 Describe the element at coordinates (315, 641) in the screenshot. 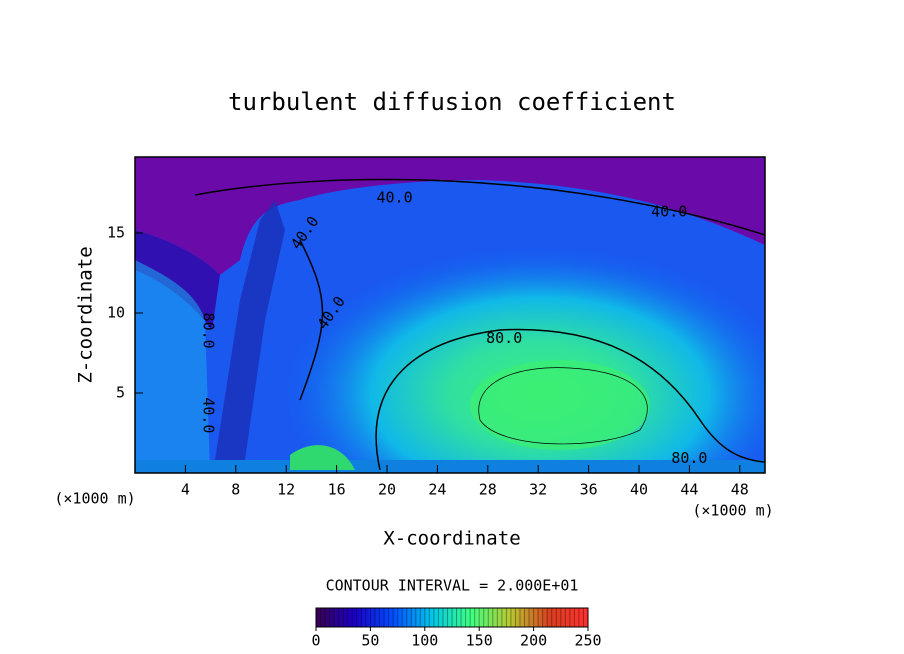

I see `colorbar-tick-label: 0` at that location.